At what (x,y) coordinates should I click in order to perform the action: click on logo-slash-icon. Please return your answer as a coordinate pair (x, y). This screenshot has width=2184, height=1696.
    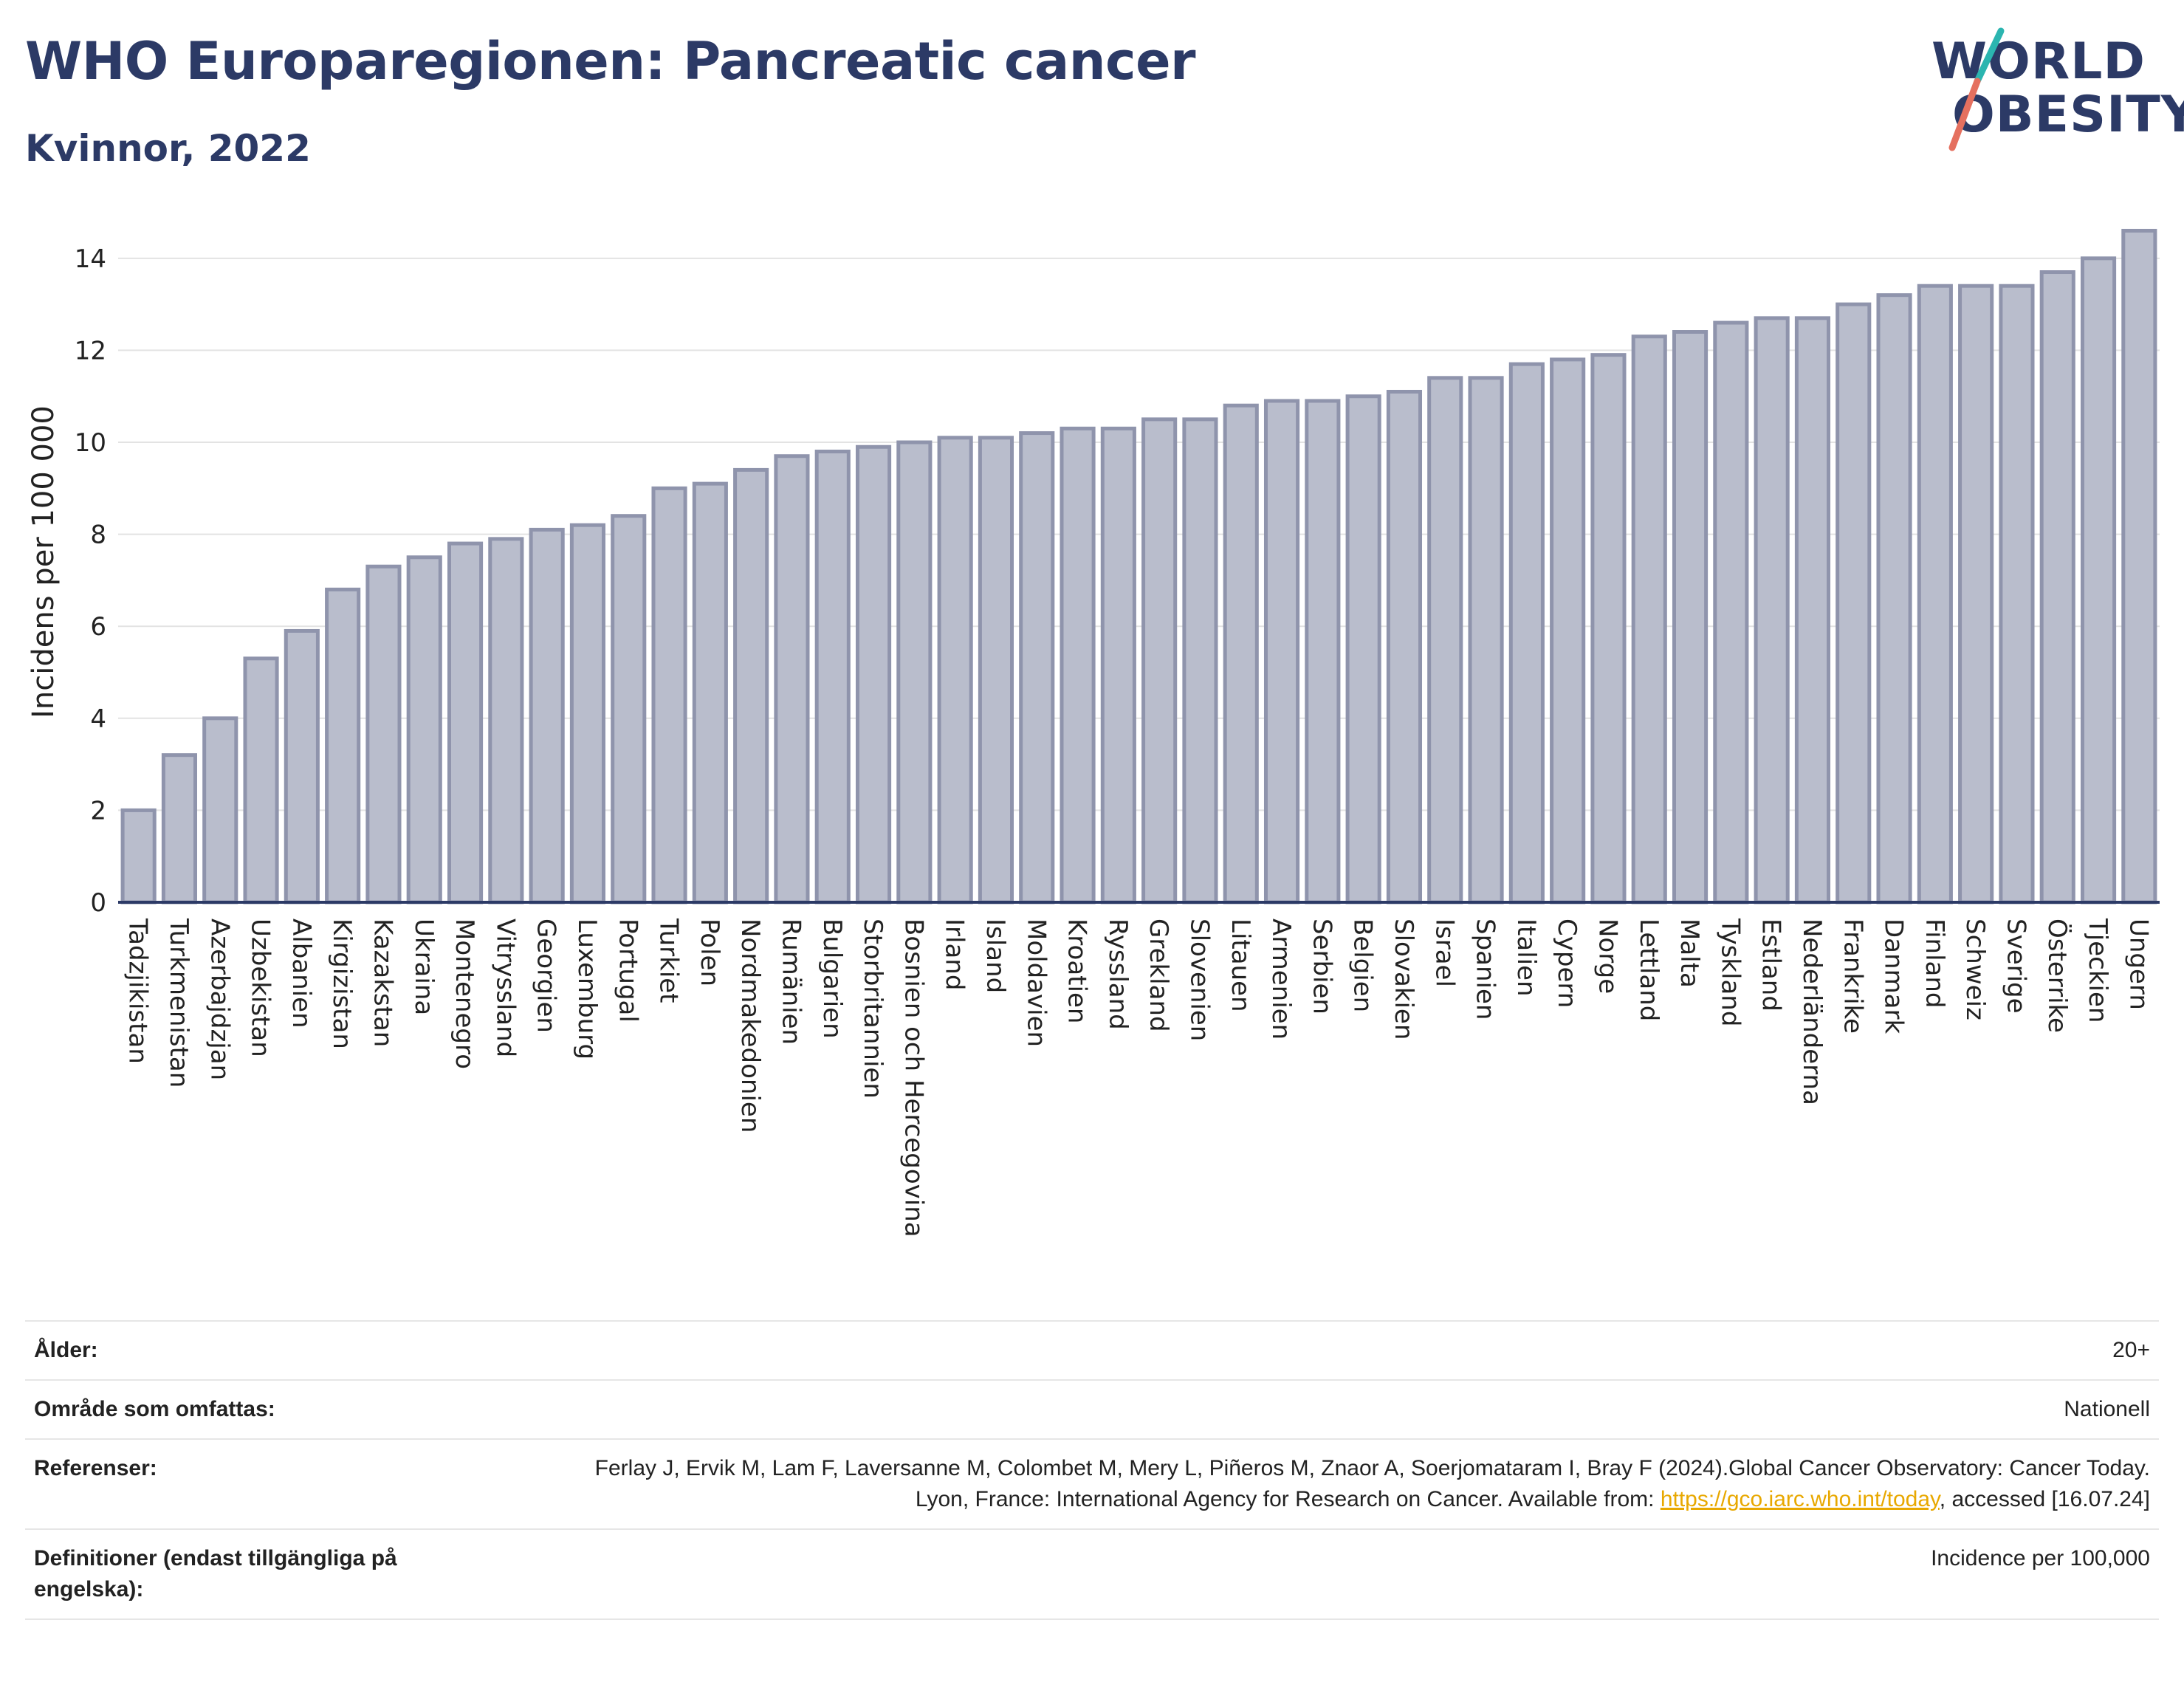
    Looking at the image, I should click on (1977, 89).